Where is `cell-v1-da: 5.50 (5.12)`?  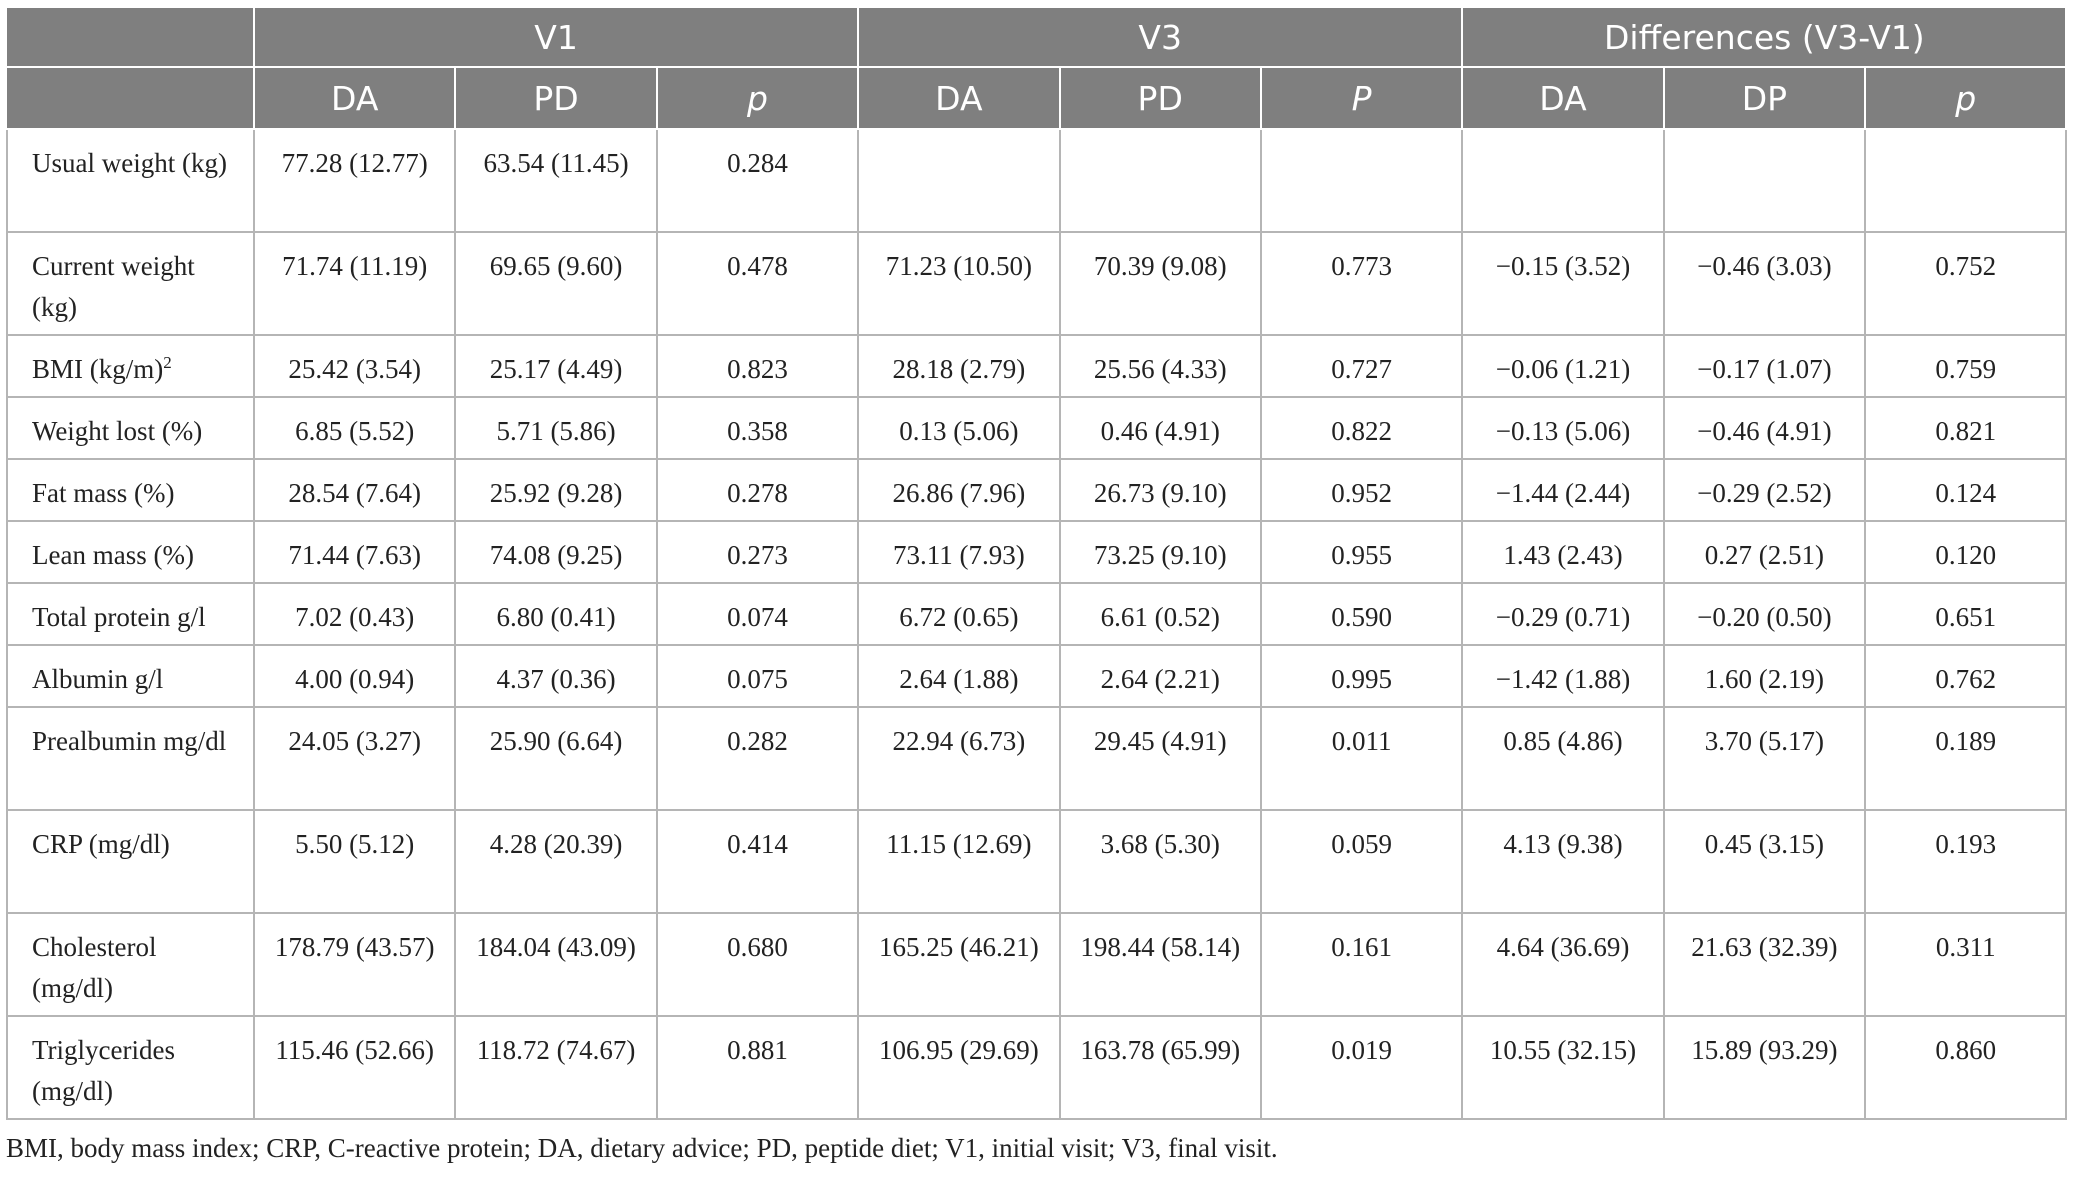
cell-v1-da: 5.50 (5.12) is located at coordinates (354, 861).